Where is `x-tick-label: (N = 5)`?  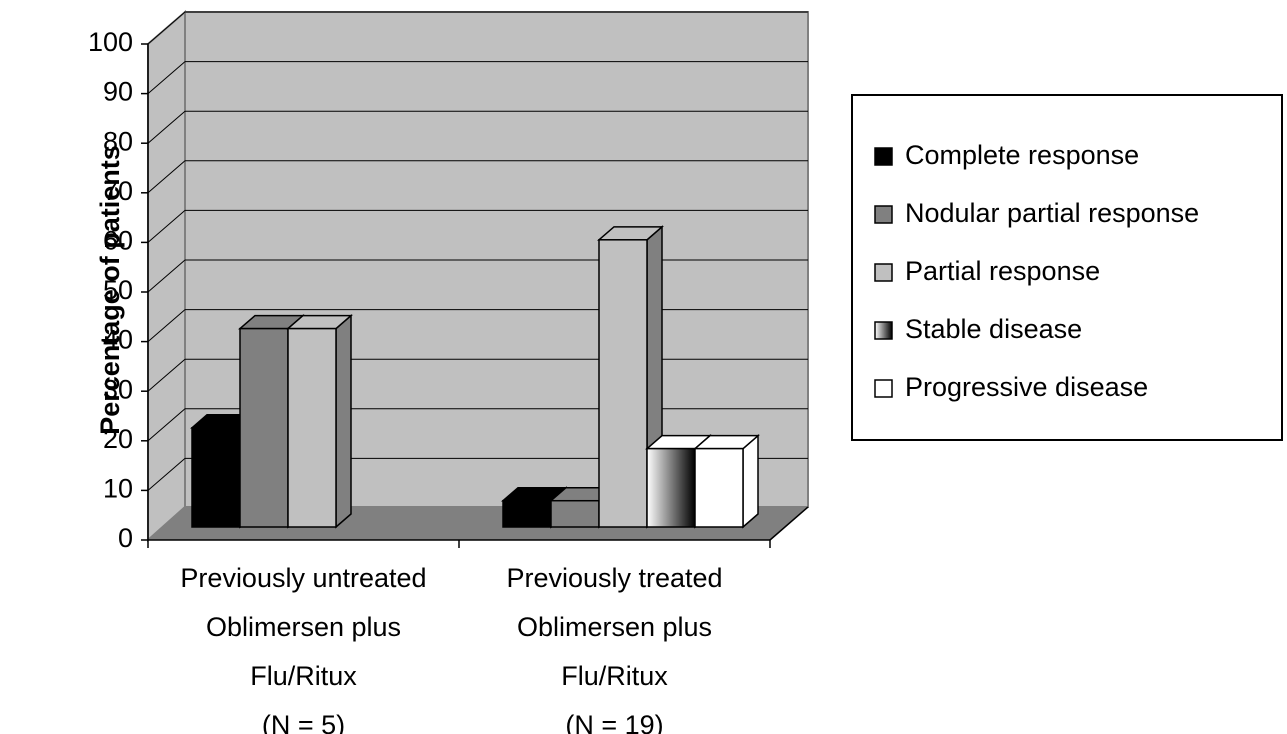 x-tick-label: (N = 5) is located at coordinates (303, 722).